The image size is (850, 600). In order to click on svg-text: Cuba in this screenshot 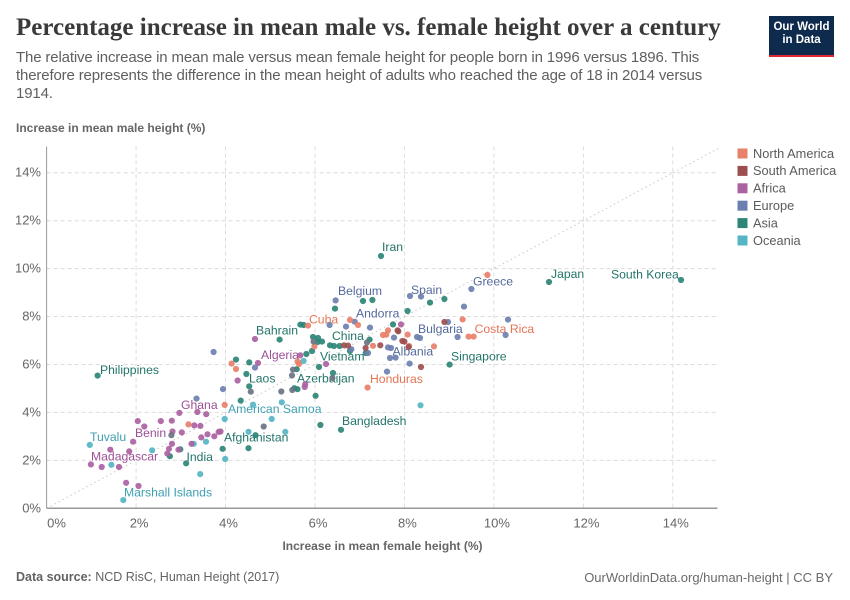, I will do `click(323, 319)`.